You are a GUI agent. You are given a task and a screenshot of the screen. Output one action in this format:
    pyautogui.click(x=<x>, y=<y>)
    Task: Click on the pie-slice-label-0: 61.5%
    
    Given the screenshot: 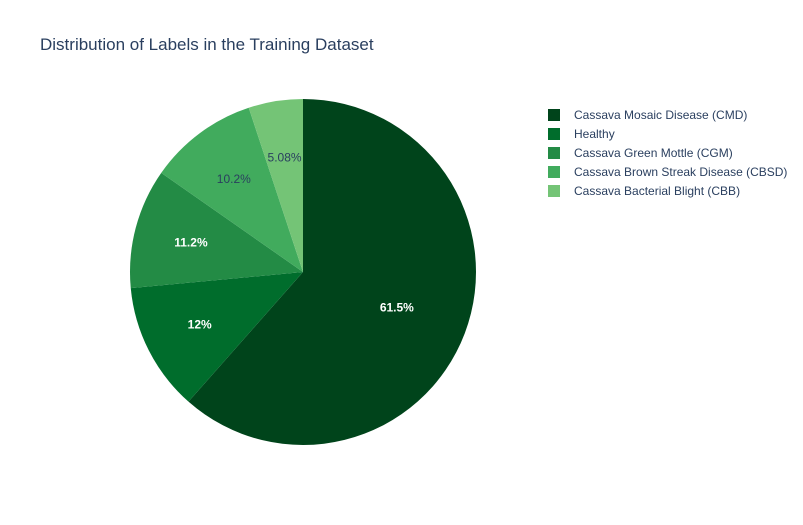 What is the action you would take?
    pyautogui.click(x=397, y=308)
    